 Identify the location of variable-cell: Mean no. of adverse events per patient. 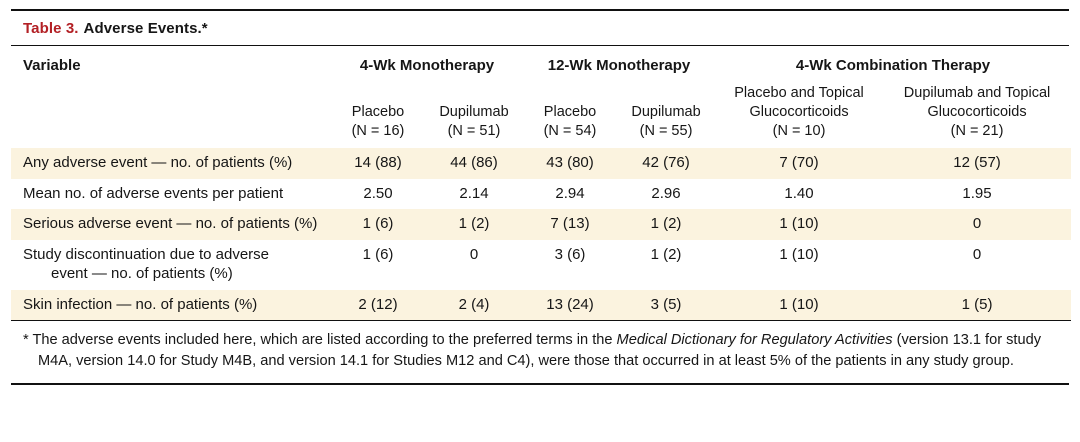
(153, 193).